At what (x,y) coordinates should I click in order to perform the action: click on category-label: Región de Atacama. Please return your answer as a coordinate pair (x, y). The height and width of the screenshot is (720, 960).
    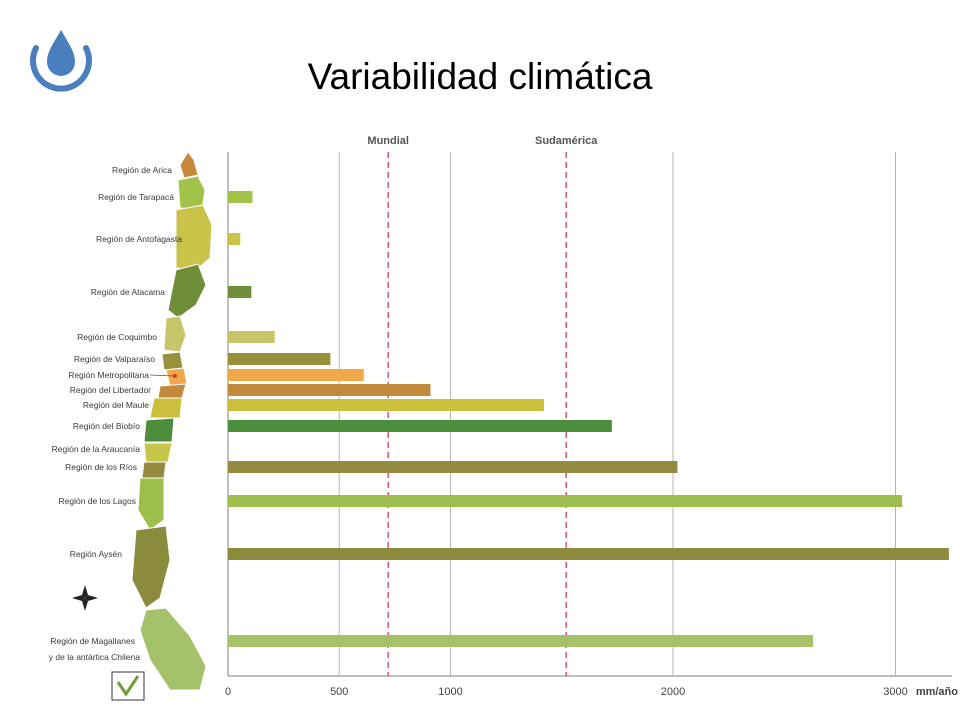
    Looking at the image, I should click on (128, 292).